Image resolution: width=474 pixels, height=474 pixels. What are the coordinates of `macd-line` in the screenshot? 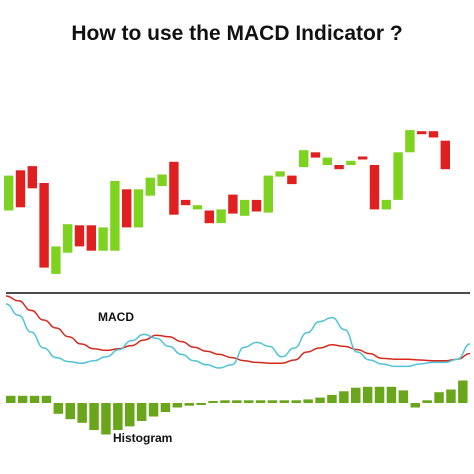 It's located at (238, 329).